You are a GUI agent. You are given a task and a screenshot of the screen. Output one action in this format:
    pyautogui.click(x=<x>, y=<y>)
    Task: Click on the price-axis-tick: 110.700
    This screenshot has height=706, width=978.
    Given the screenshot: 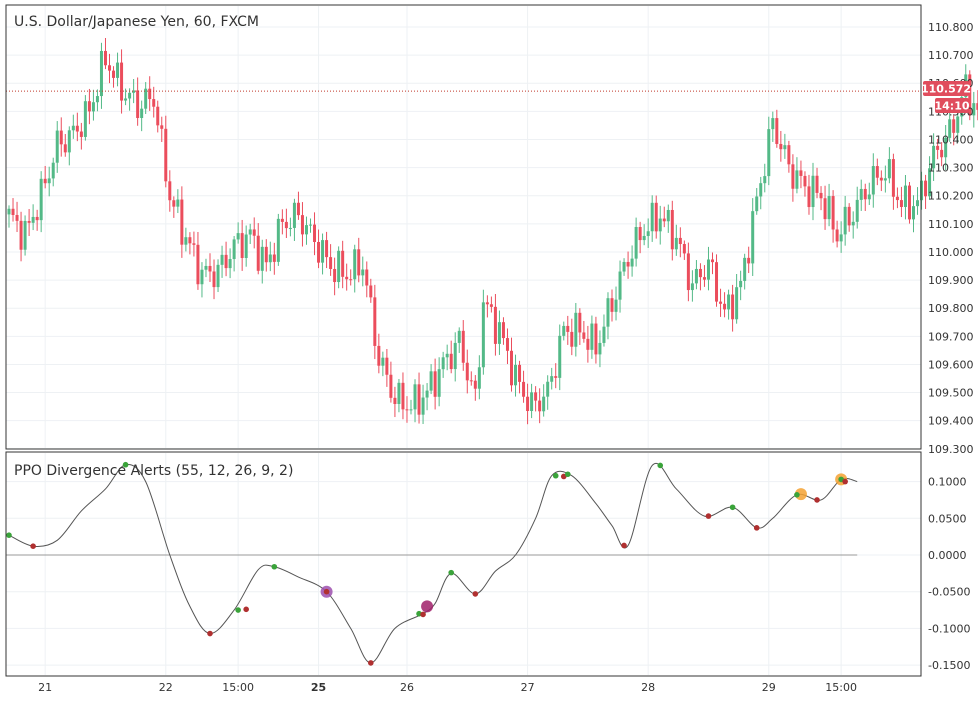 What is the action you would take?
    pyautogui.click(x=951, y=55)
    